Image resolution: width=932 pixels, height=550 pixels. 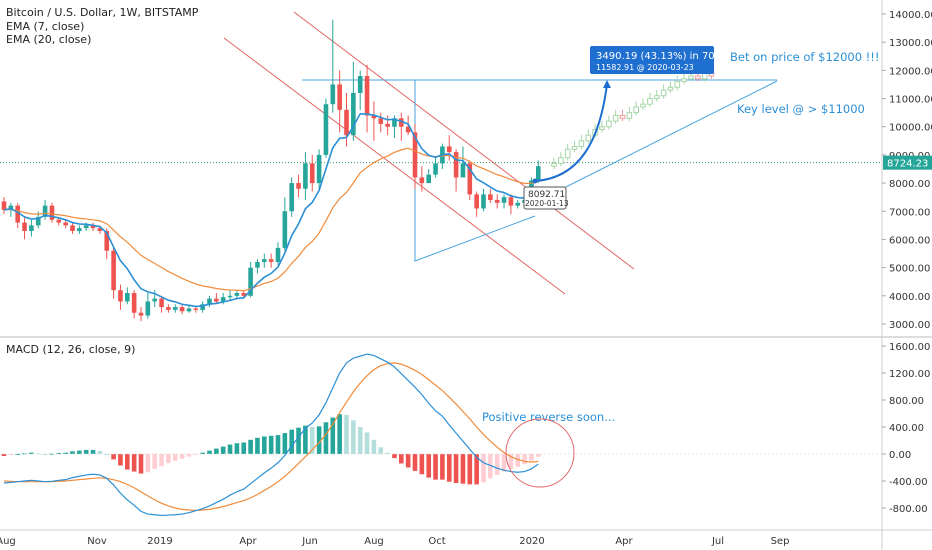 What do you see at coordinates (908, 509) in the screenshot?
I see `macd-tick-label: -800.00` at bounding box center [908, 509].